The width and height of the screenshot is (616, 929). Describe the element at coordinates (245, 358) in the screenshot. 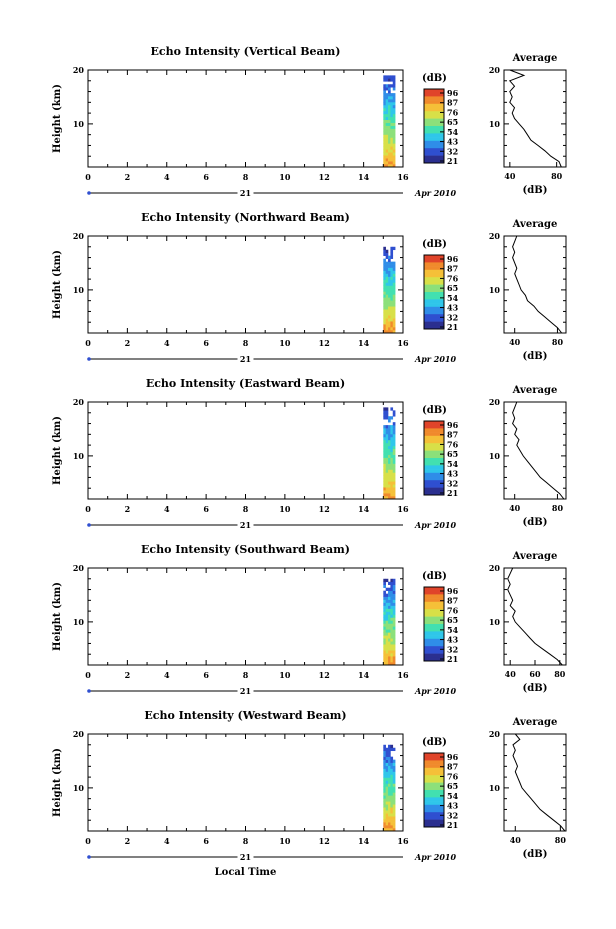

I see `date-label-bg` at that location.